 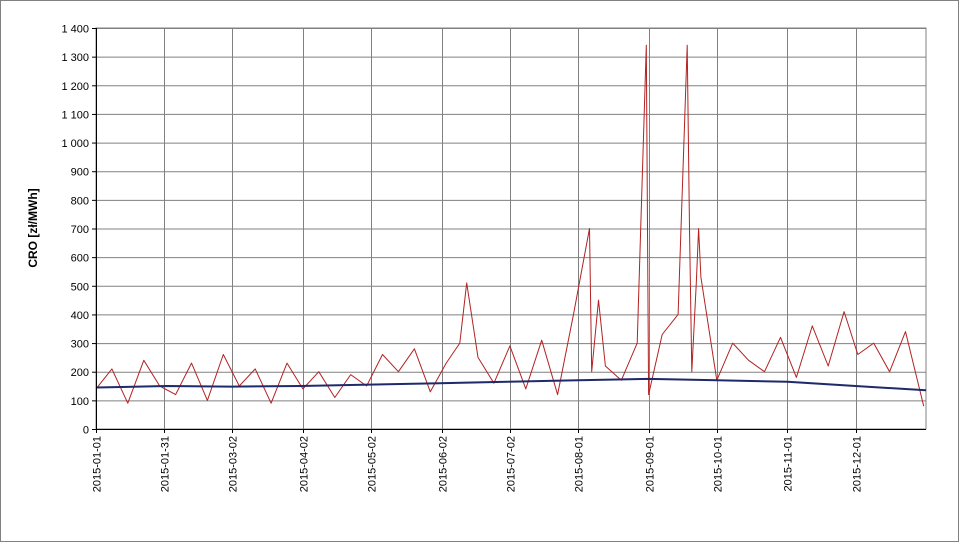 I want to click on x-tick-label: 2015-03-02, so click(x=234, y=464).